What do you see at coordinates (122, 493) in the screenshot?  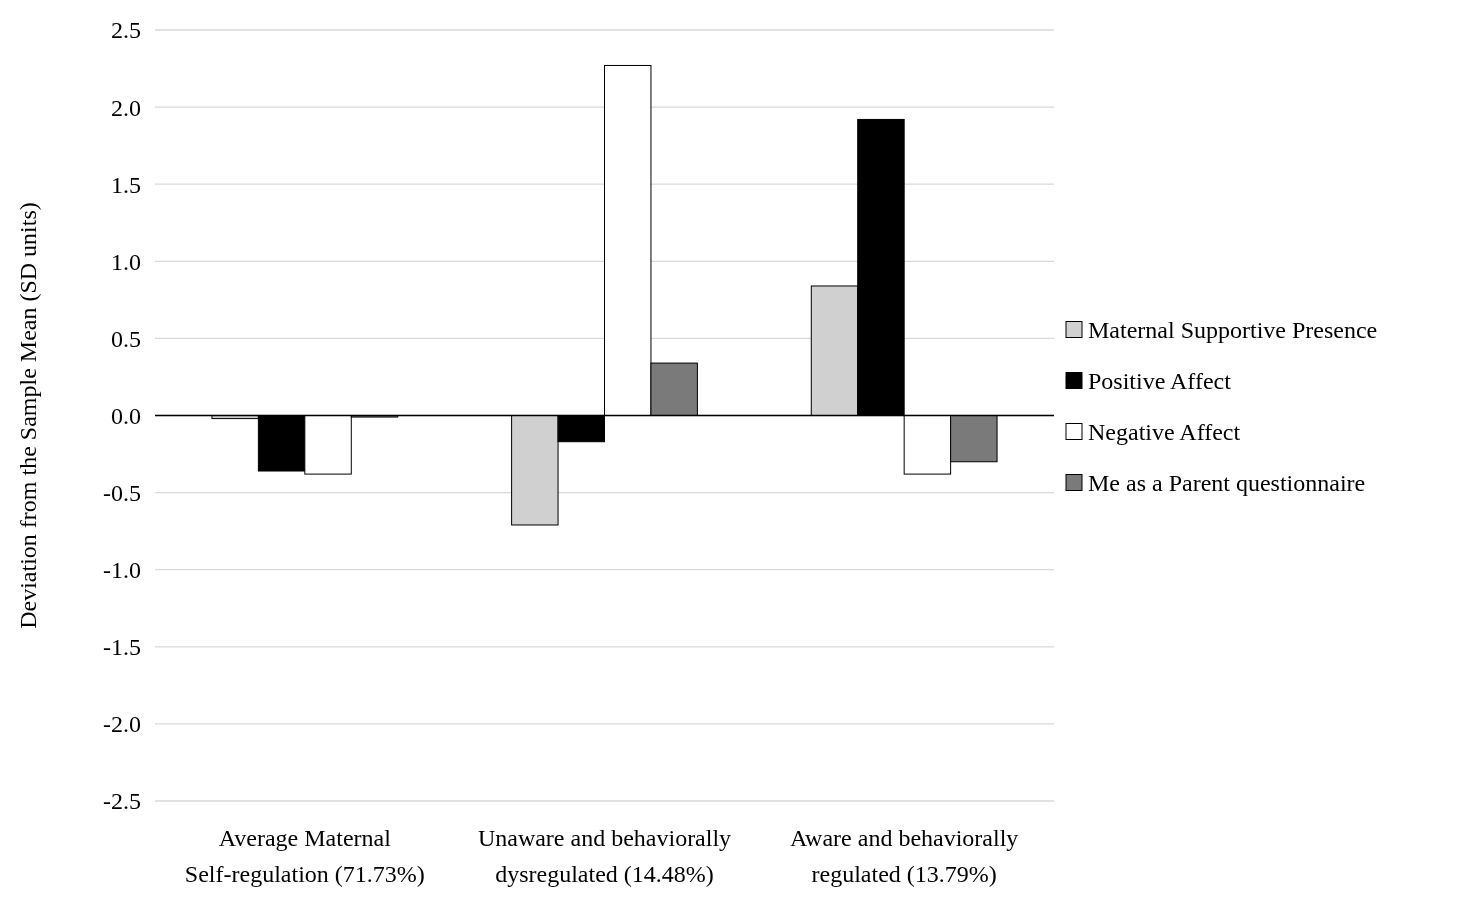 I see `y-tick-label: -0.5` at bounding box center [122, 493].